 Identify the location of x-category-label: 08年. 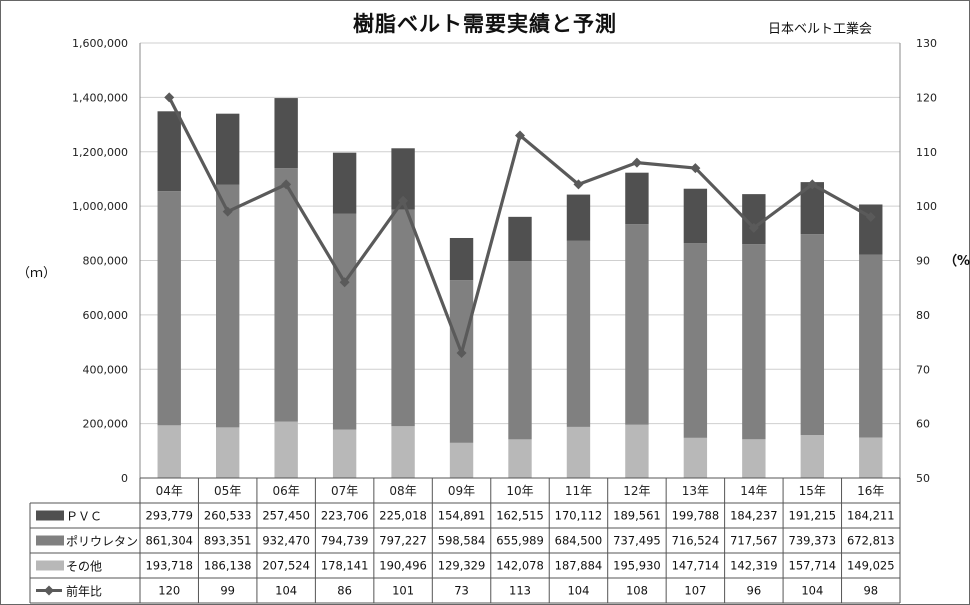
(402, 491).